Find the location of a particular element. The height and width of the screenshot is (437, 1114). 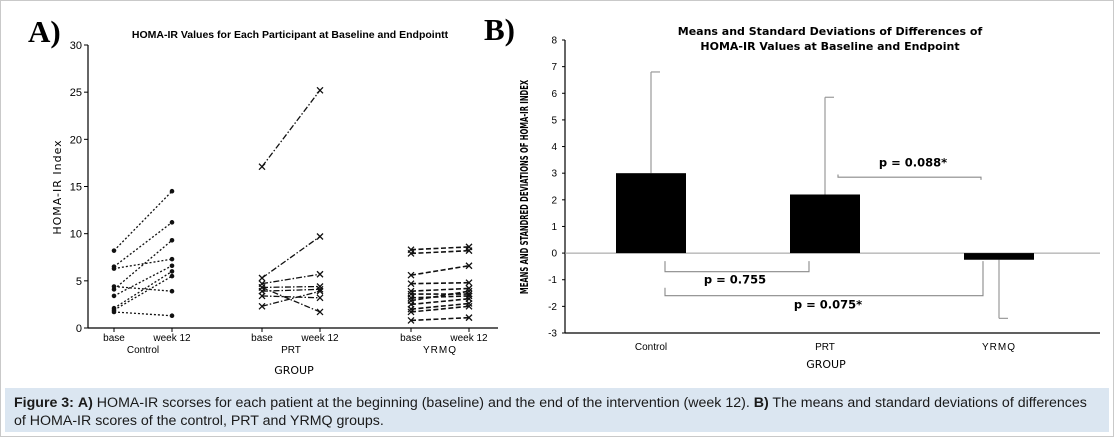

panel-a-group-label: Control is located at coordinates (143, 350).